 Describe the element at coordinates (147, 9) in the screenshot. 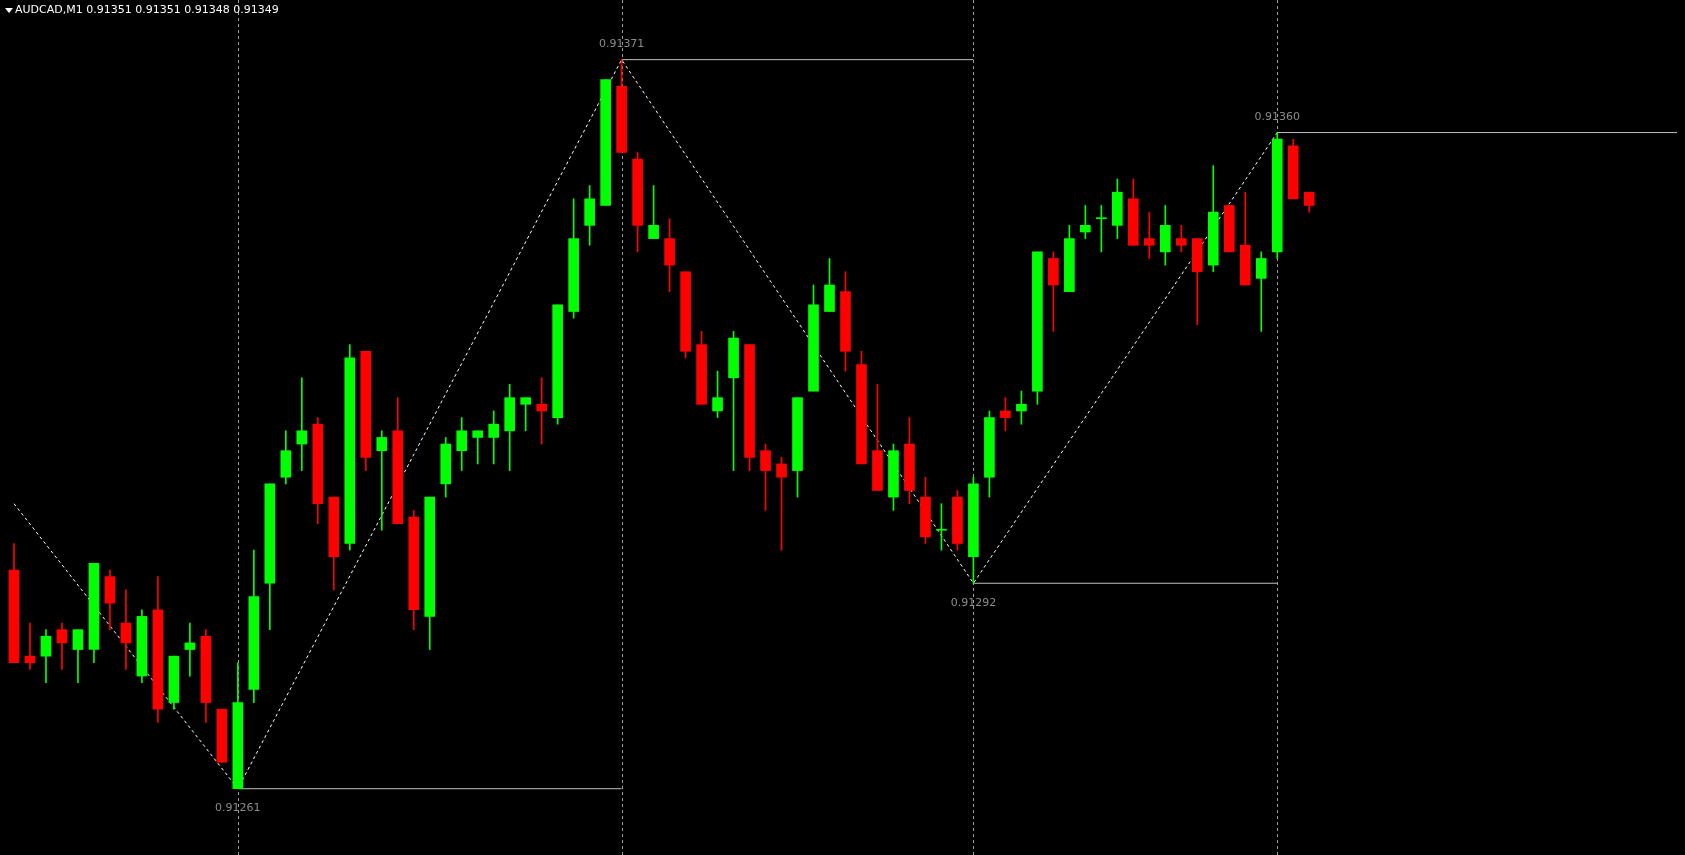

I see `chart-title: AUDCAD,M1 0.91351 0.91351 0.91348 0.91349` at that location.